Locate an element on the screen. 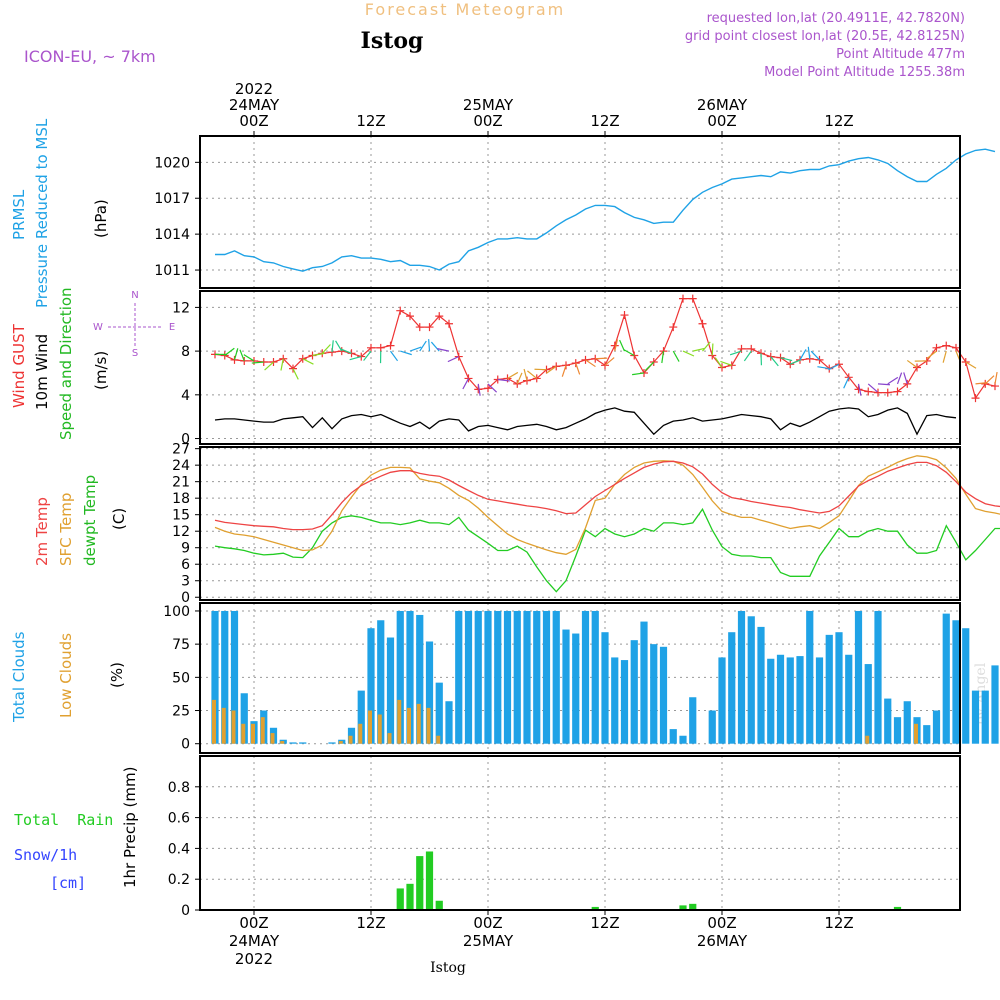 The width and height of the screenshot is (1000, 1000). pressure-label-2: Pressure Reduced to MSL is located at coordinates (42, 213).